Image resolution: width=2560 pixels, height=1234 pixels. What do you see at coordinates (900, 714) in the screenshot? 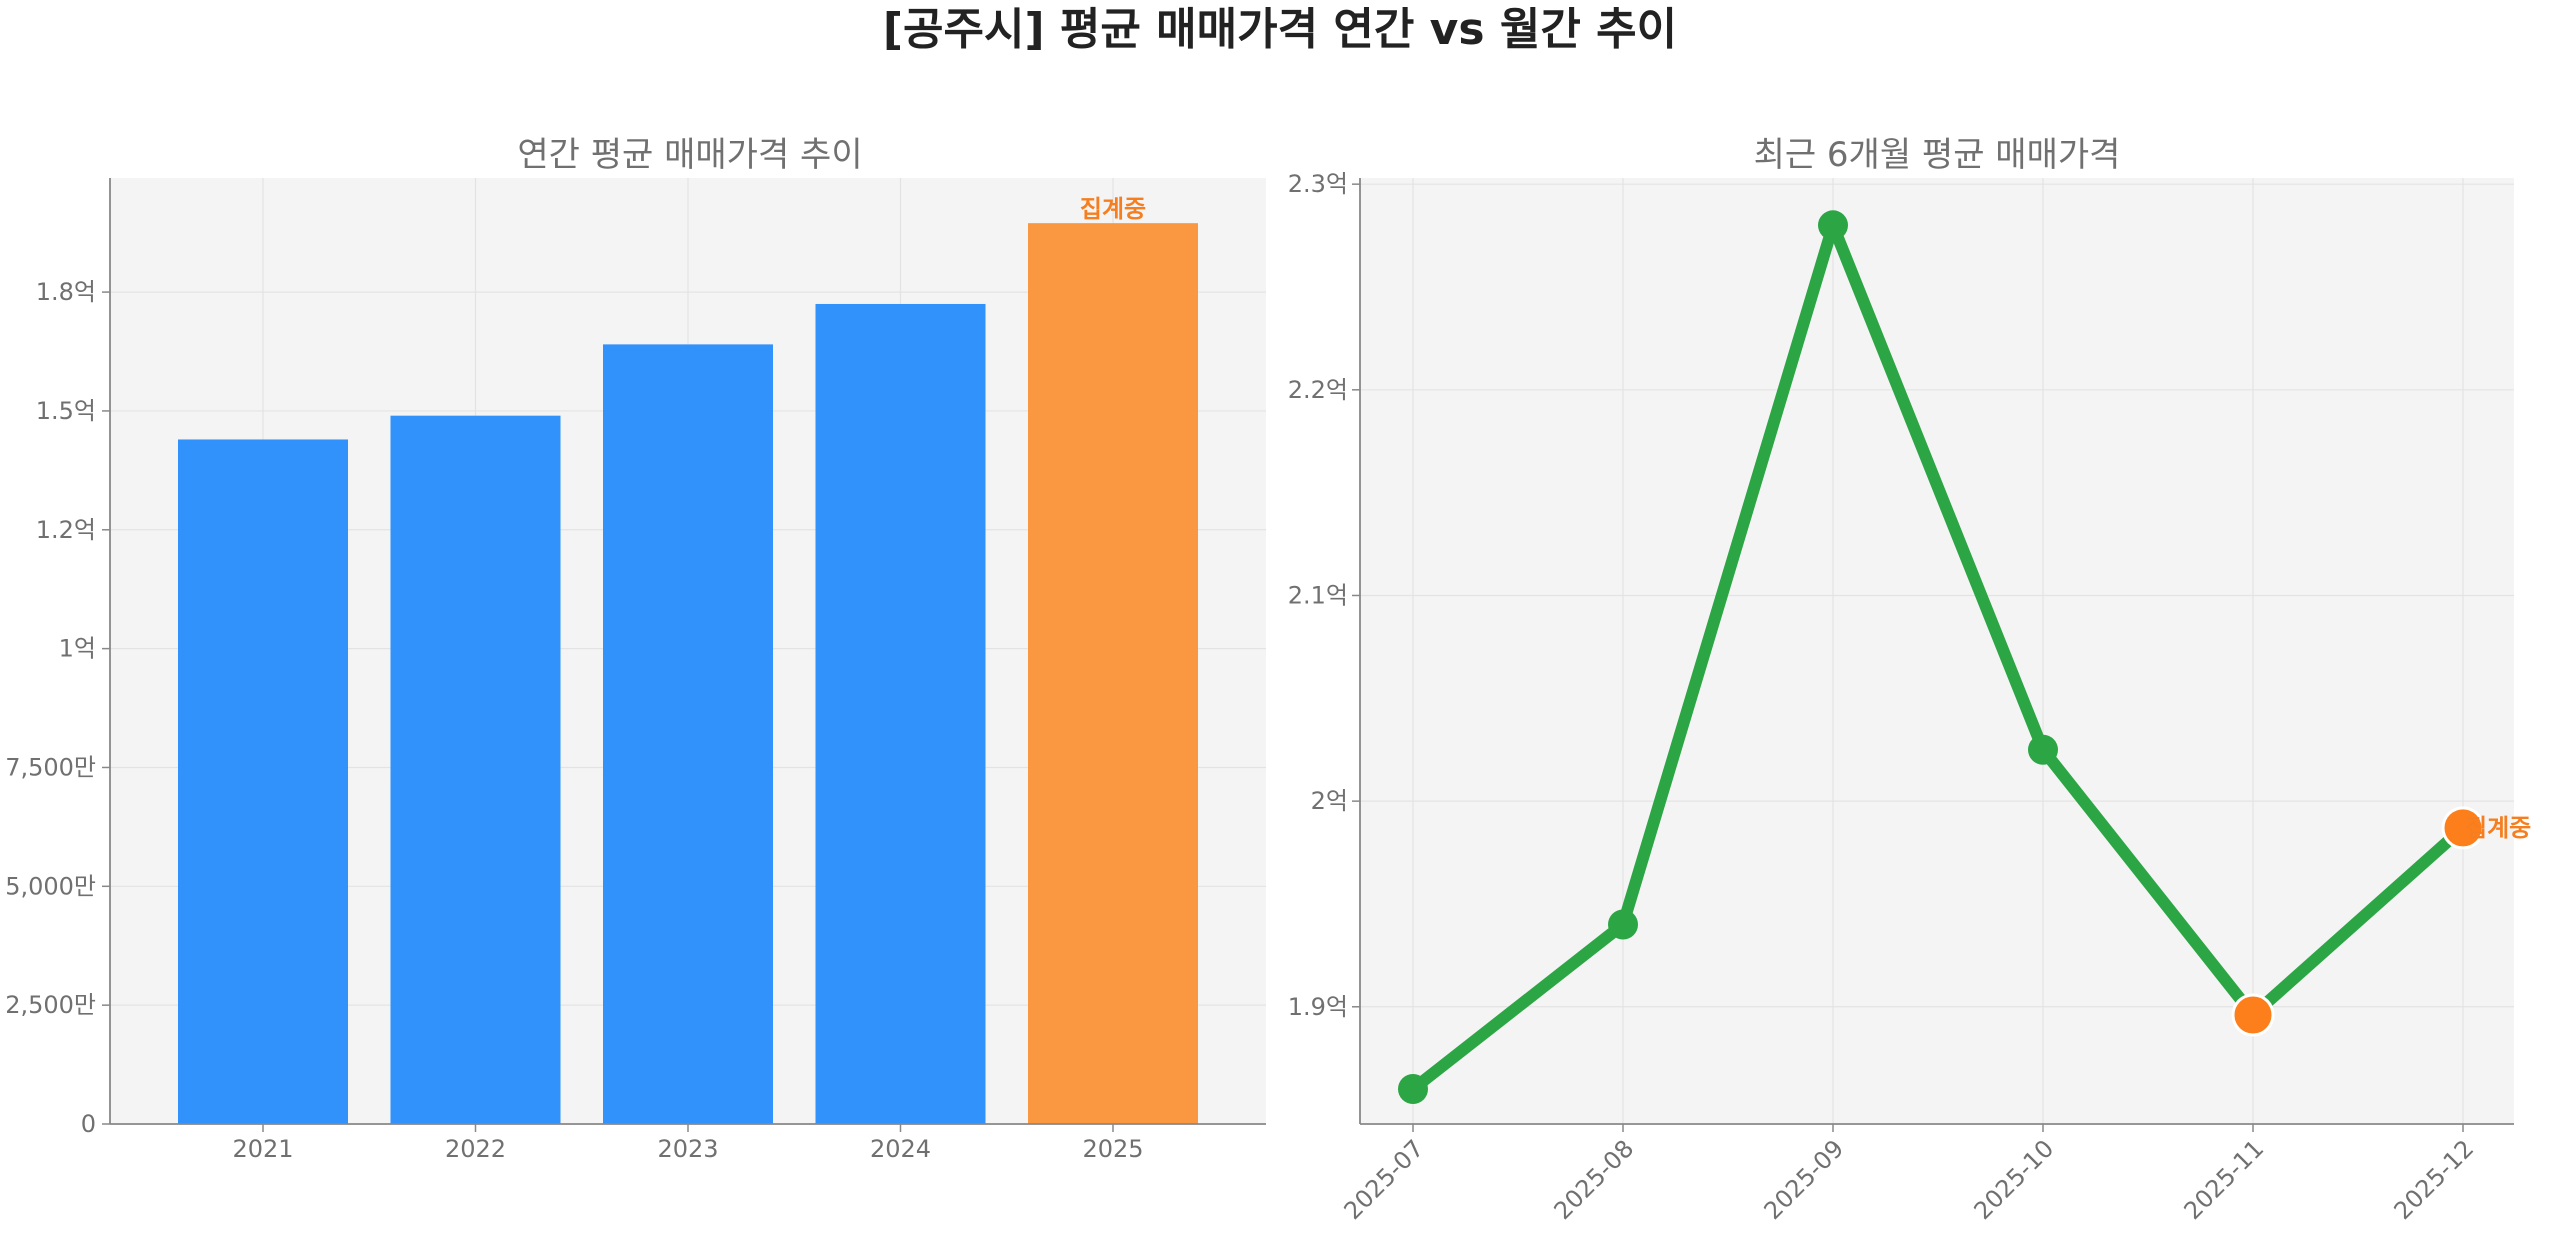
I see `bar-2024` at bounding box center [900, 714].